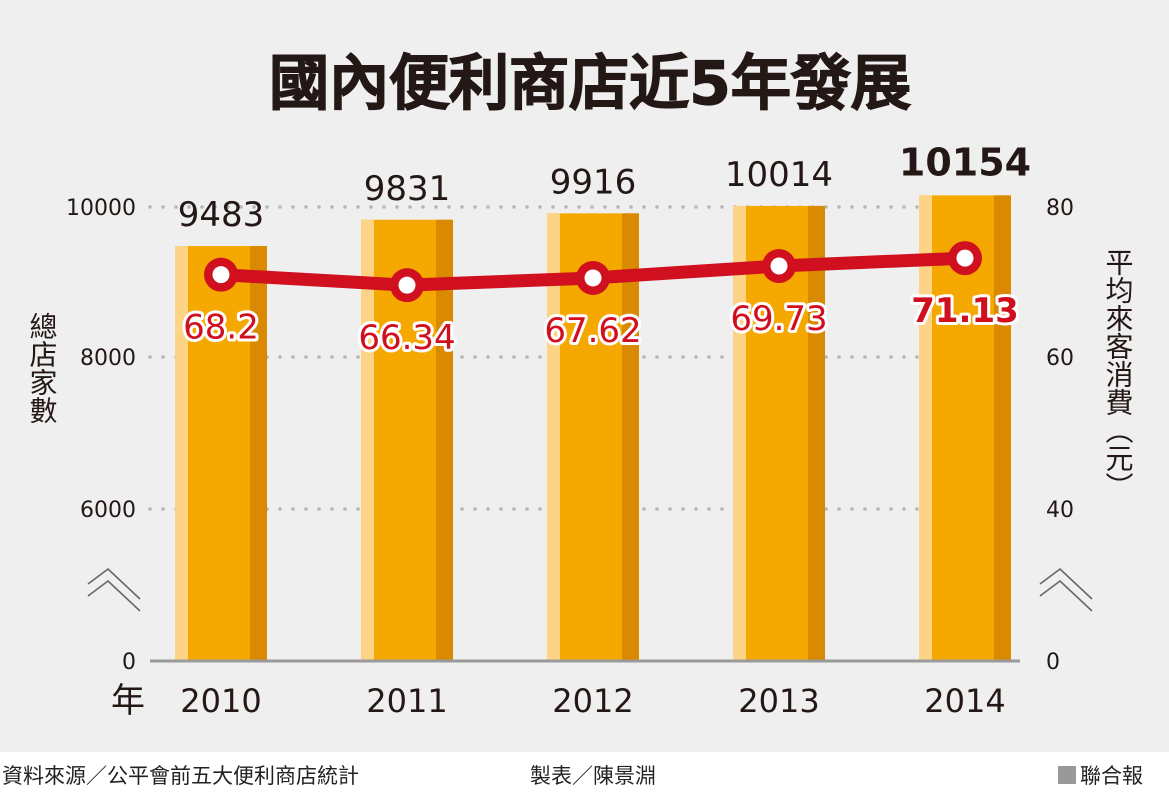  I want to click on x-tick-label: 2012, so click(592, 701).